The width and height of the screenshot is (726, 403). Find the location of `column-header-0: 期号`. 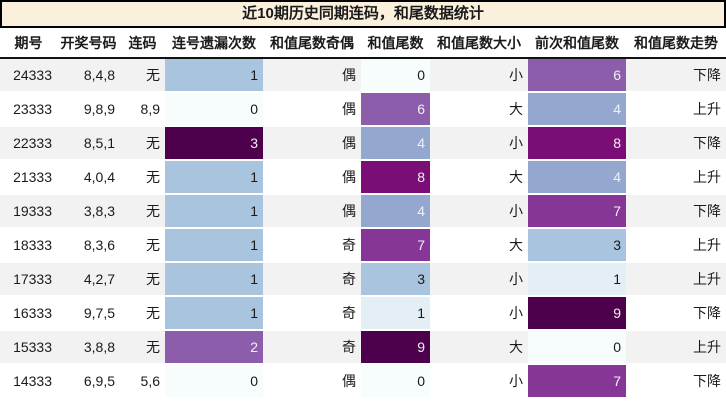

column-header-0: 期号 is located at coordinates (28, 43).